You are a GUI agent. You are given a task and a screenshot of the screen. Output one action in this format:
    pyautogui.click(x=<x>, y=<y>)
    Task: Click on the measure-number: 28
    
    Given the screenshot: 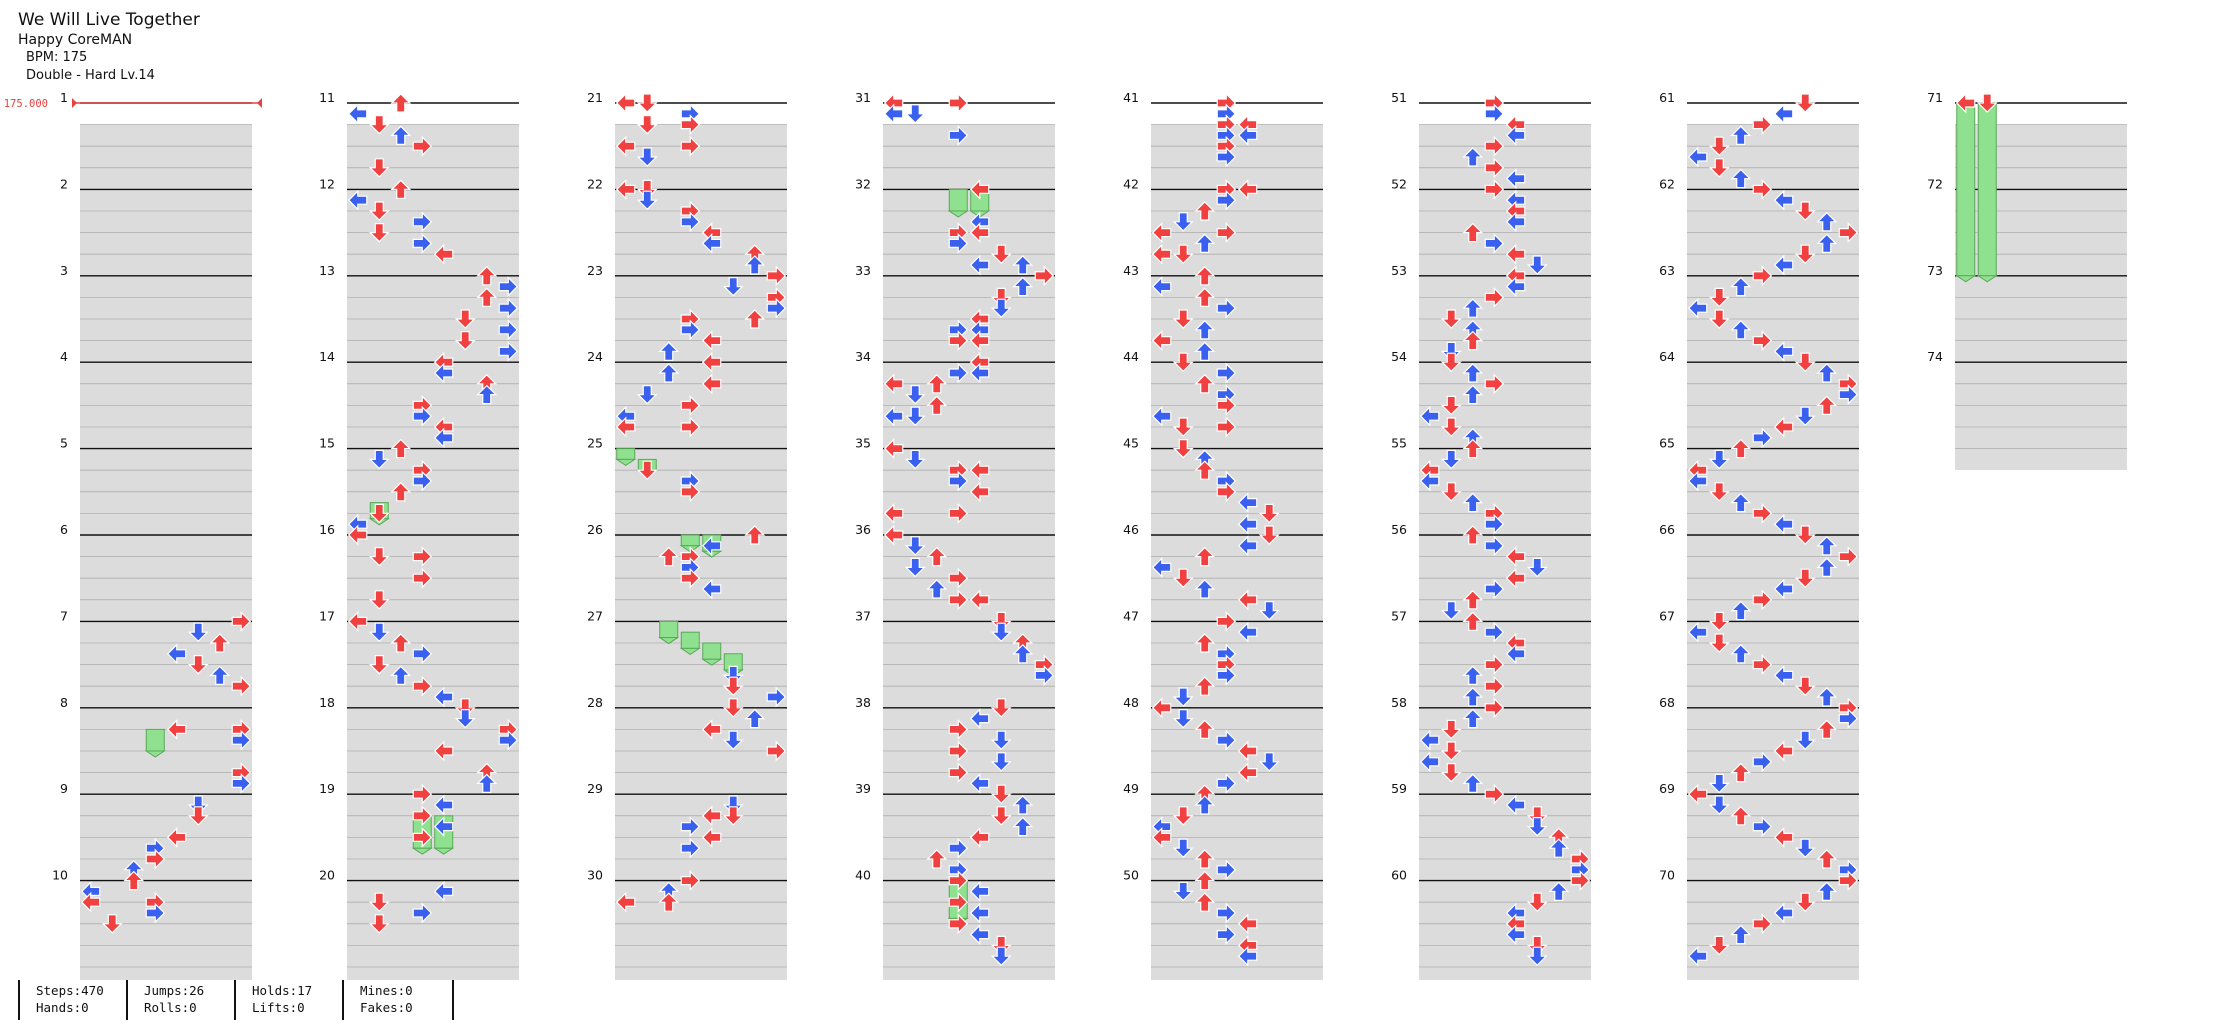 What is the action you would take?
    pyautogui.click(x=595, y=702)
    